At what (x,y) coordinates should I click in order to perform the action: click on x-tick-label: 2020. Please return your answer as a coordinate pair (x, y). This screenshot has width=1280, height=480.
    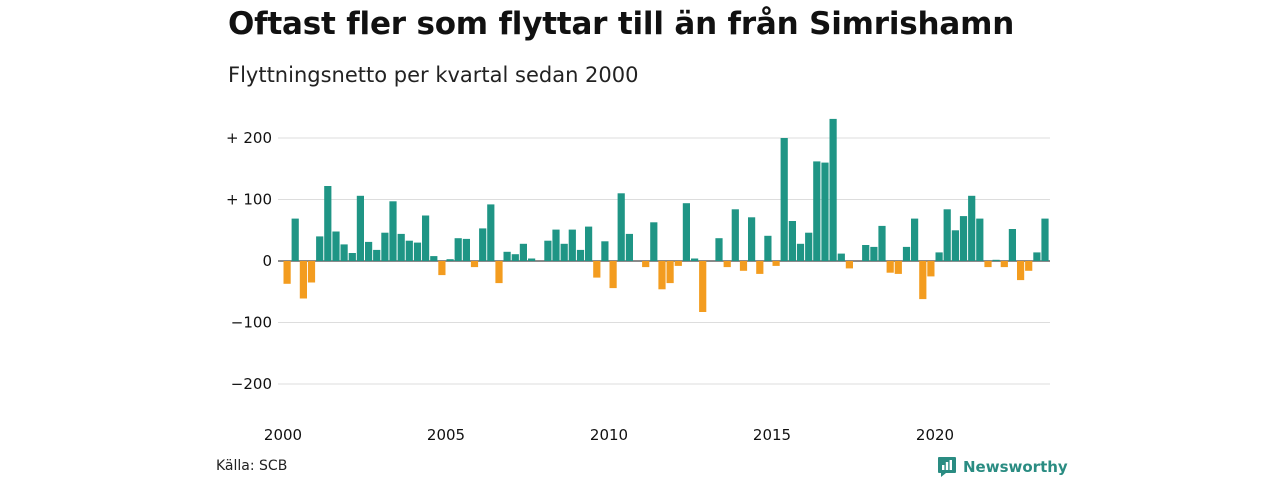
    Looking at the image, I should click on (935, 435).